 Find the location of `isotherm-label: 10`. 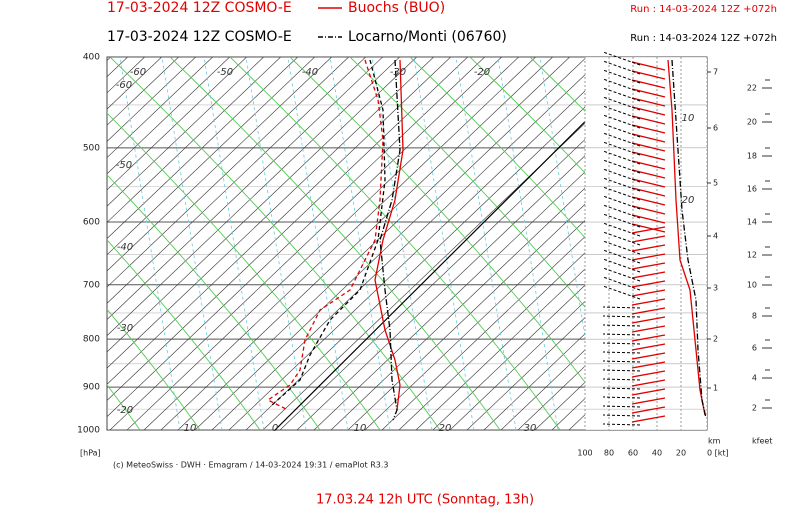

isotherm-label: 10 is located at coordinates (190, 428).